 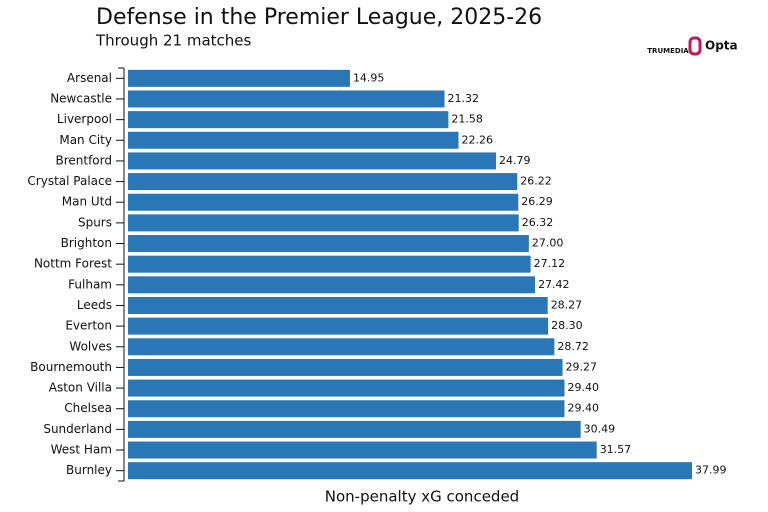 I want to click on chart-subtitle: Through 21 matches, so click(x=173, y=41).